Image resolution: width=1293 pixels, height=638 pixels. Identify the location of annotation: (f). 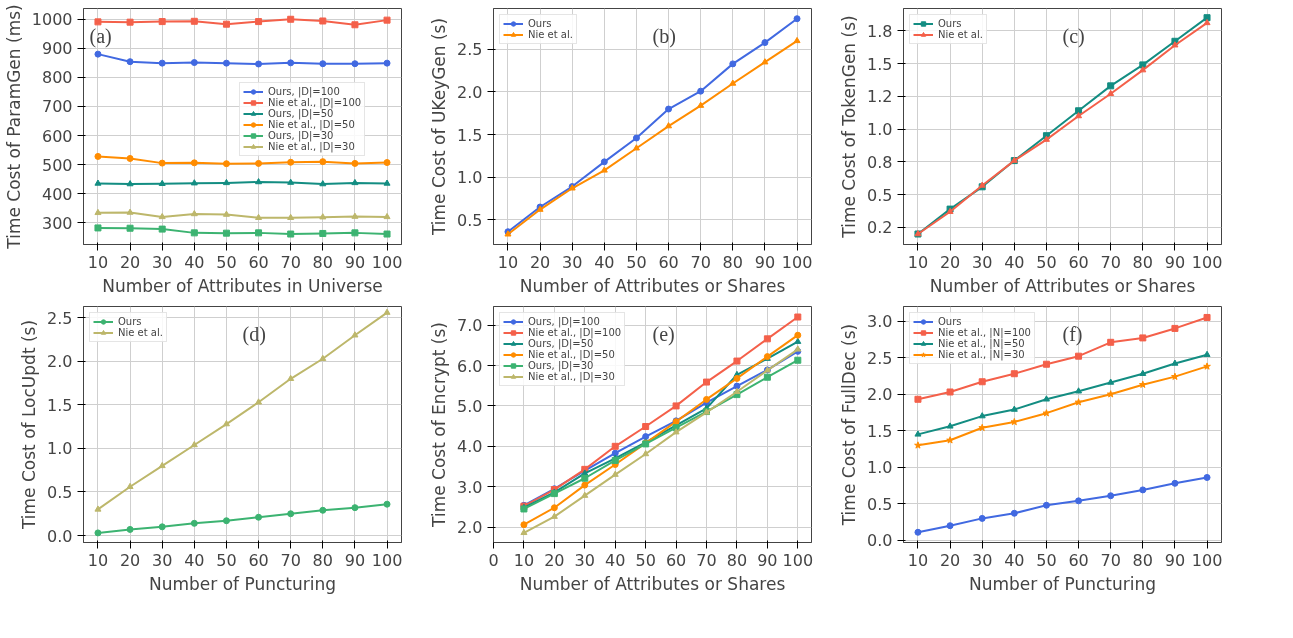
(1072, 334).